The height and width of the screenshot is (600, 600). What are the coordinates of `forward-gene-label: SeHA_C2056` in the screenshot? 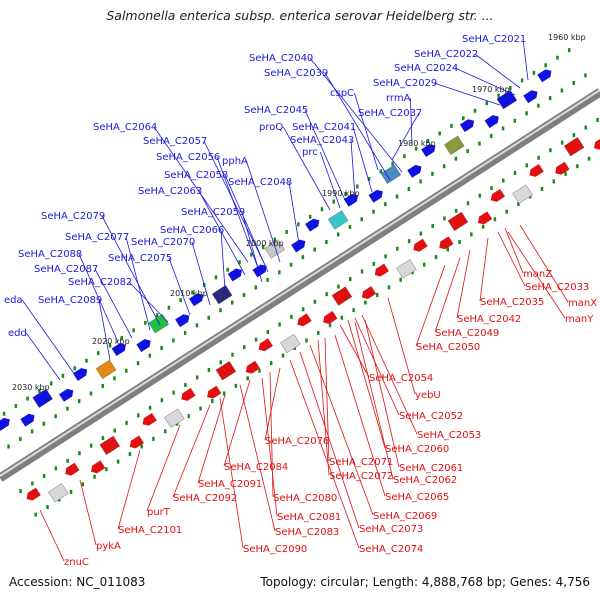 It's located at (188, 157).